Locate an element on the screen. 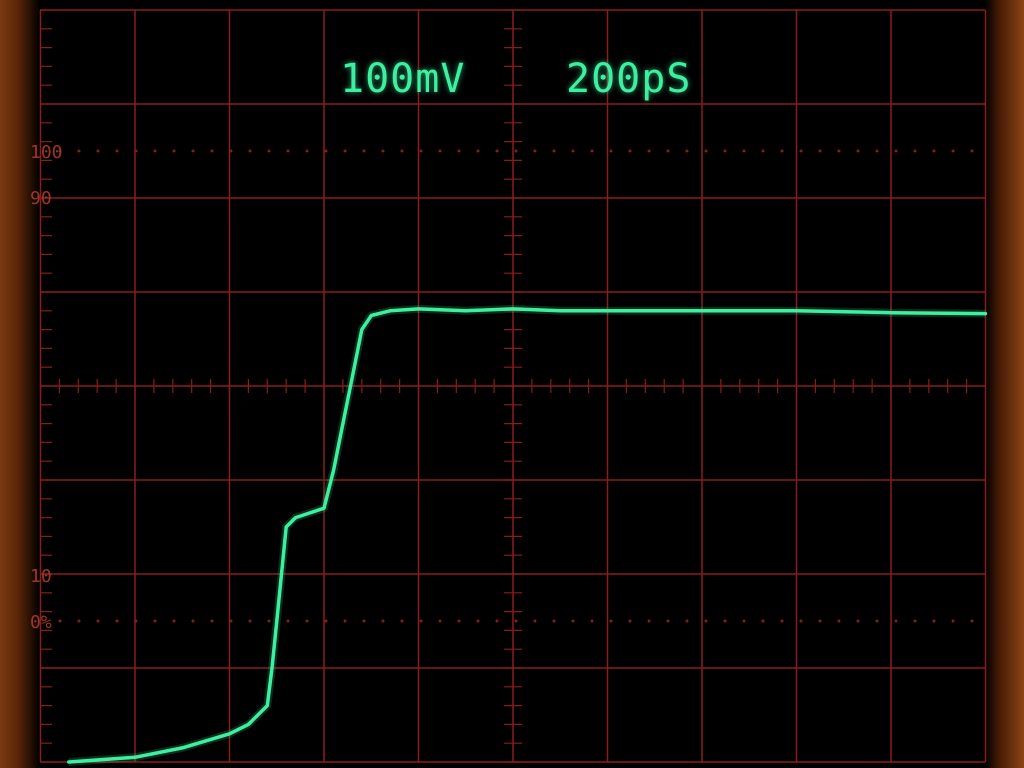 The image size is (1024, 768). volts-per-div-readout: 100mV is located at coordinates (403, 79).